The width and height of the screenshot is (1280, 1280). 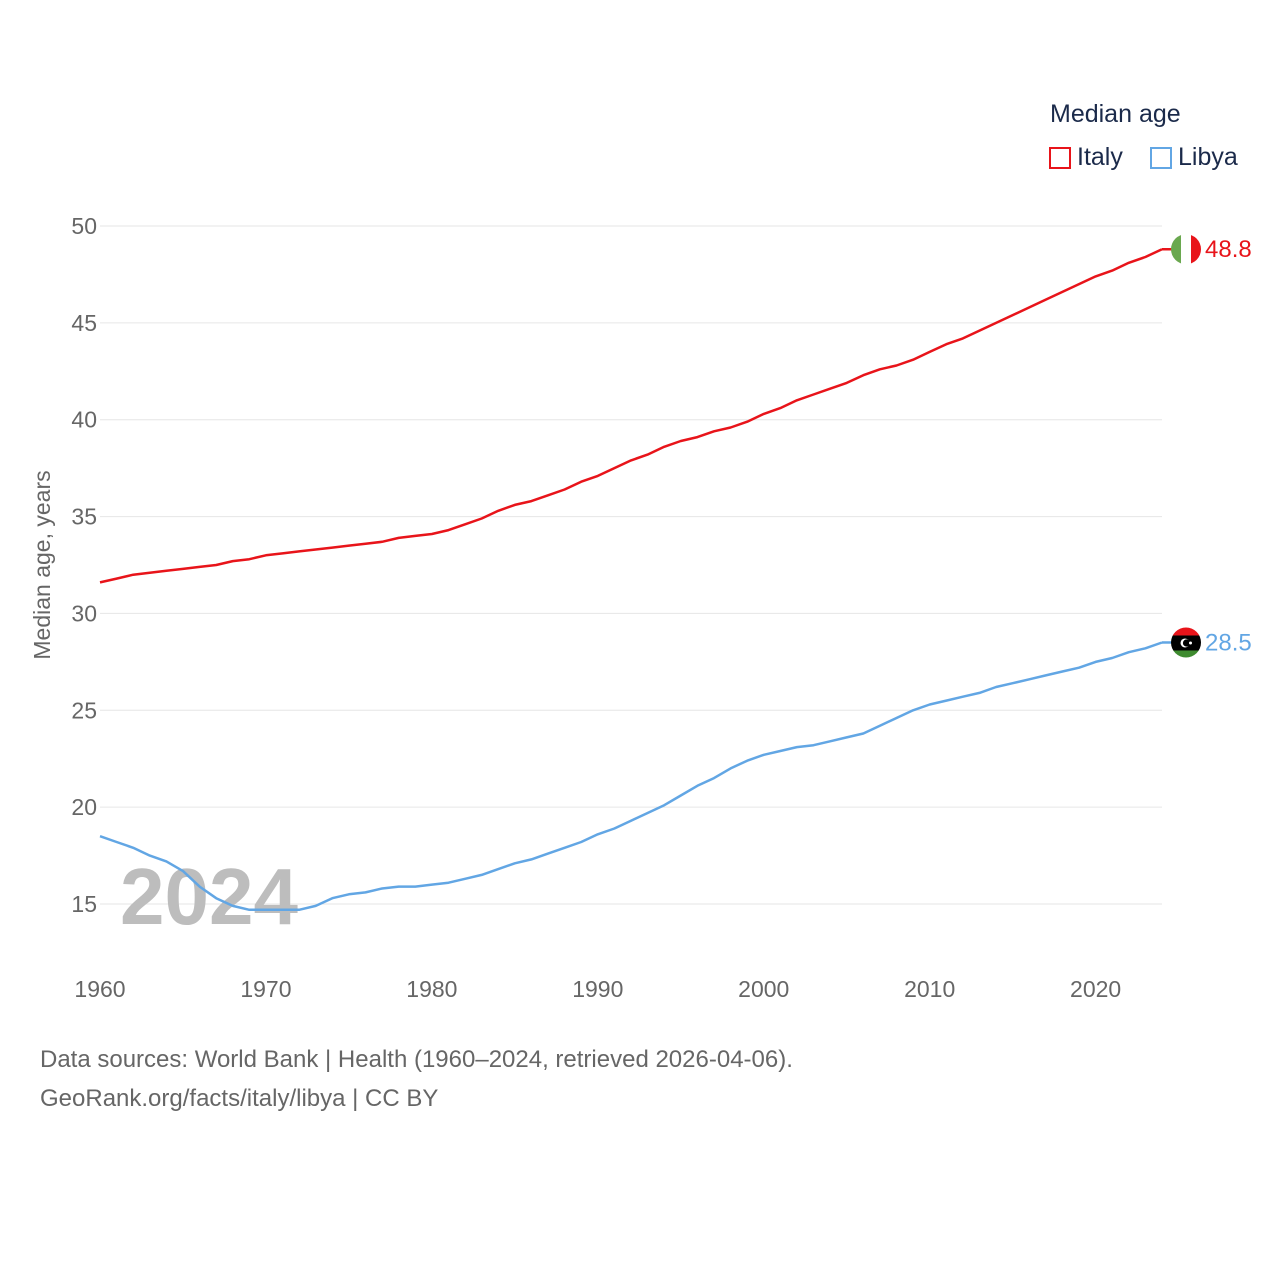 I want to click on legend-title: Median age, so click(x=1115, y=114).